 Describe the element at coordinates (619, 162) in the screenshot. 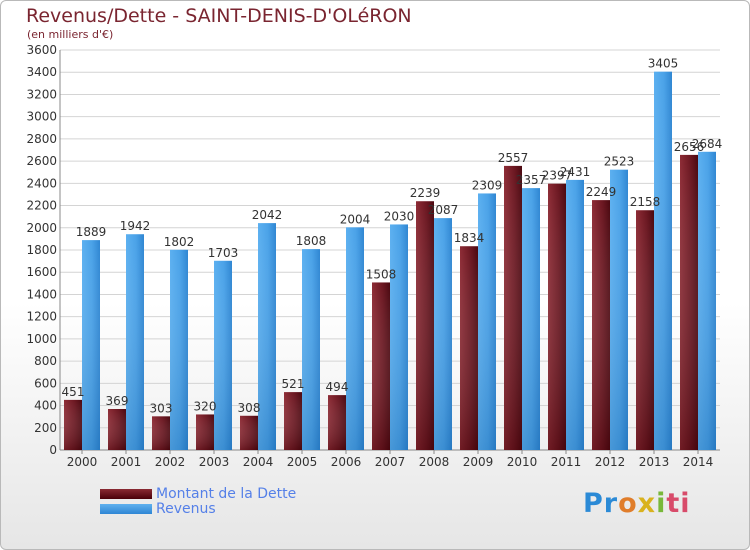

I see `revenue-data-label: 2523` at that location.